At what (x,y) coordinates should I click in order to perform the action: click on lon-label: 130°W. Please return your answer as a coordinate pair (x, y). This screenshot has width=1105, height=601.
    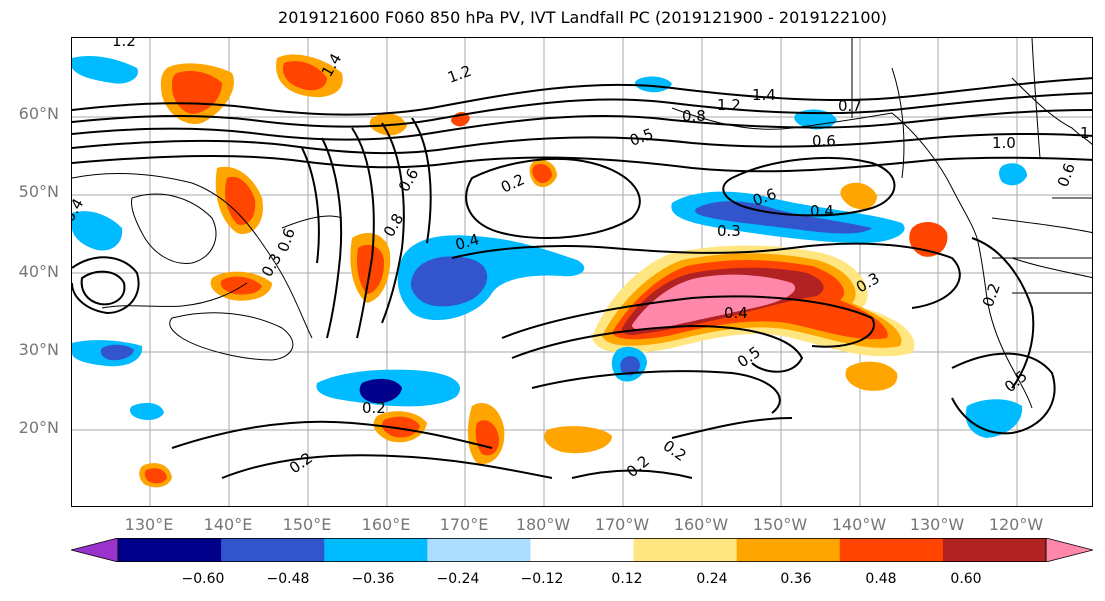
    Looking at the image, I should click on (937, 524).